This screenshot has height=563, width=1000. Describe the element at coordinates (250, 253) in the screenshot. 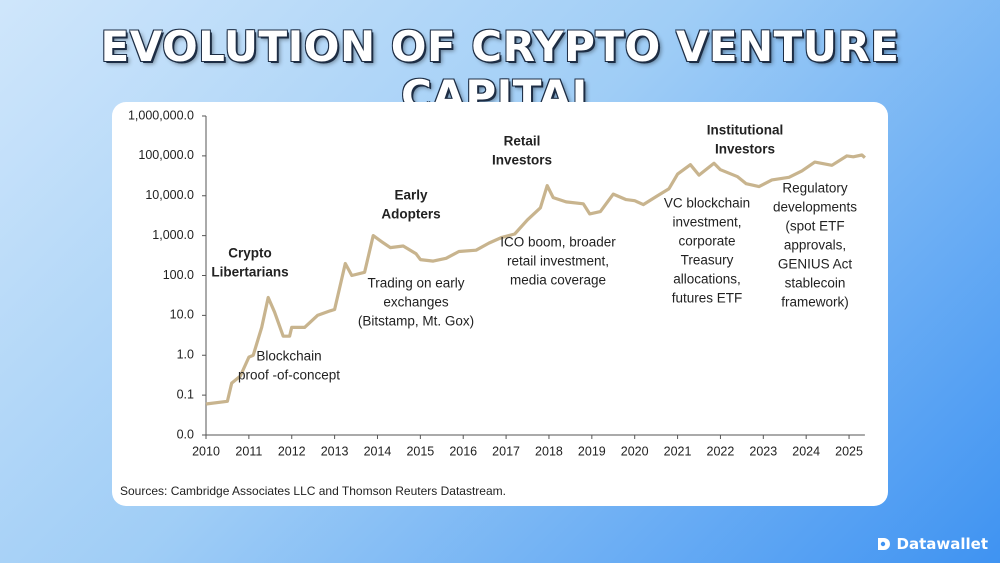

I see `phase-label: Crypto` at that location.